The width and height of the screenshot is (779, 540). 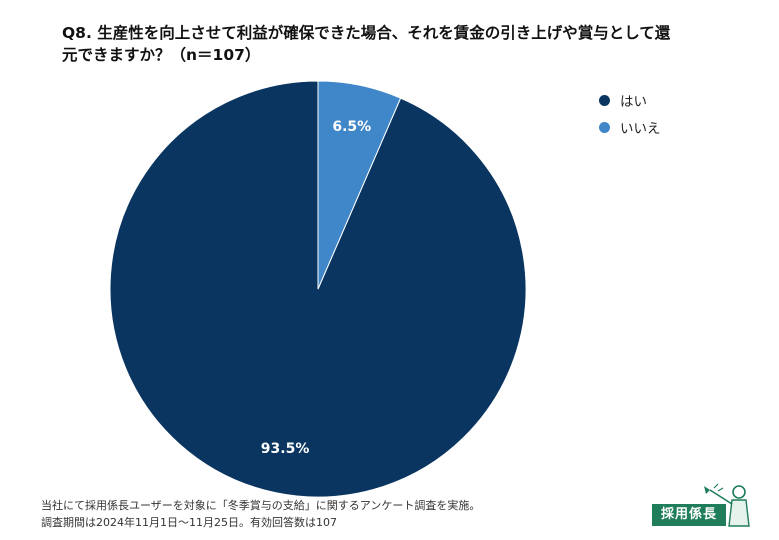 What do you see at coordinates (351, 127) in the screenshot?
I see `pie-label-no: 6.5%` at bounding box center [351, 127].